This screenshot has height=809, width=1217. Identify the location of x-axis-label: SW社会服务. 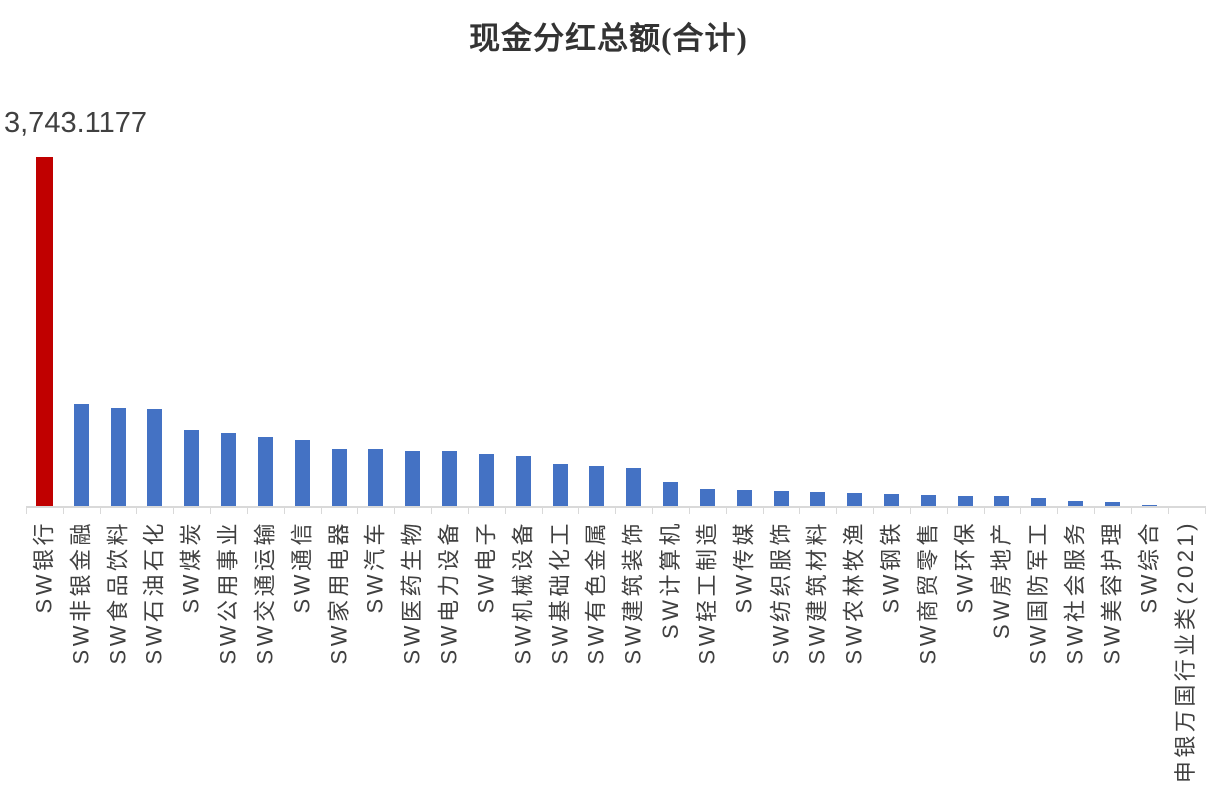
(1075, 592).